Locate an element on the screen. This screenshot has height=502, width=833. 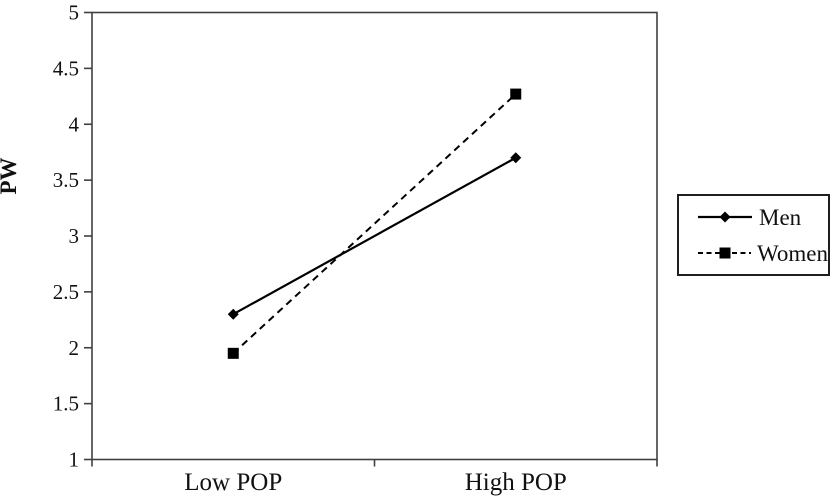
legend-item-women: Women is located at coordinates (762, 253).